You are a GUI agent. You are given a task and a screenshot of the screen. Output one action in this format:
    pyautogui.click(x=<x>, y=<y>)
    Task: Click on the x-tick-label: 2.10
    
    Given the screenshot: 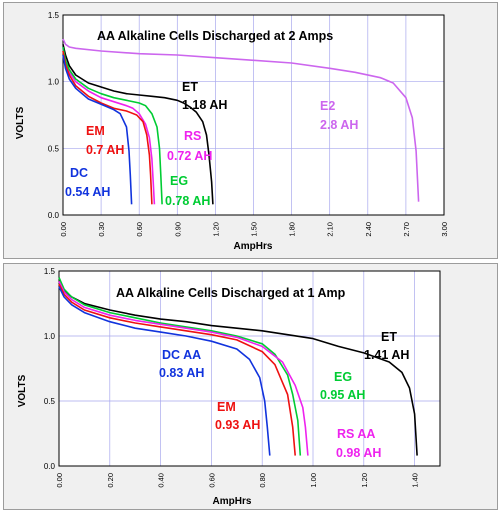 What is the action you would take?
    pyautogui.click(x=330, y=229)
    